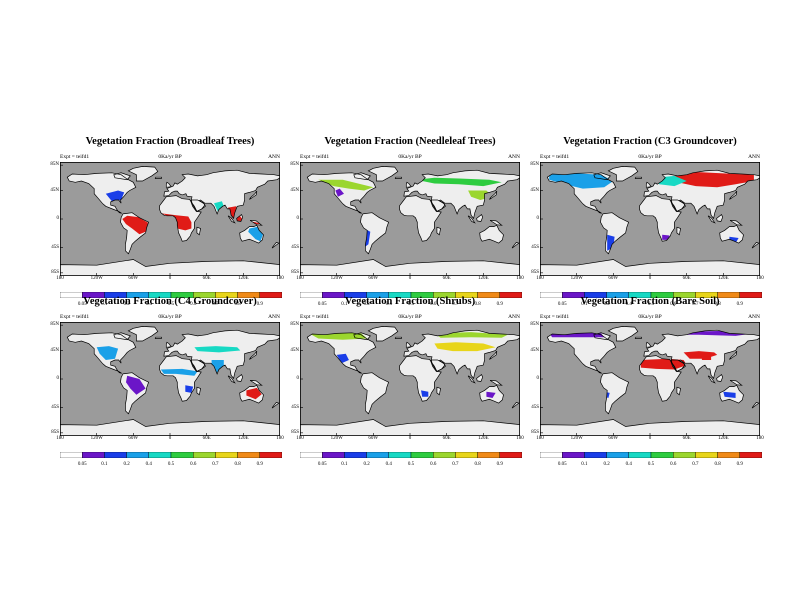 Image resolution: width=800 pixels, height=600 pixels. What do you see at coordinates (686, 438) in the screenshot?
I see `lon-tick-label: 60E` at bounding box center [686, 438].